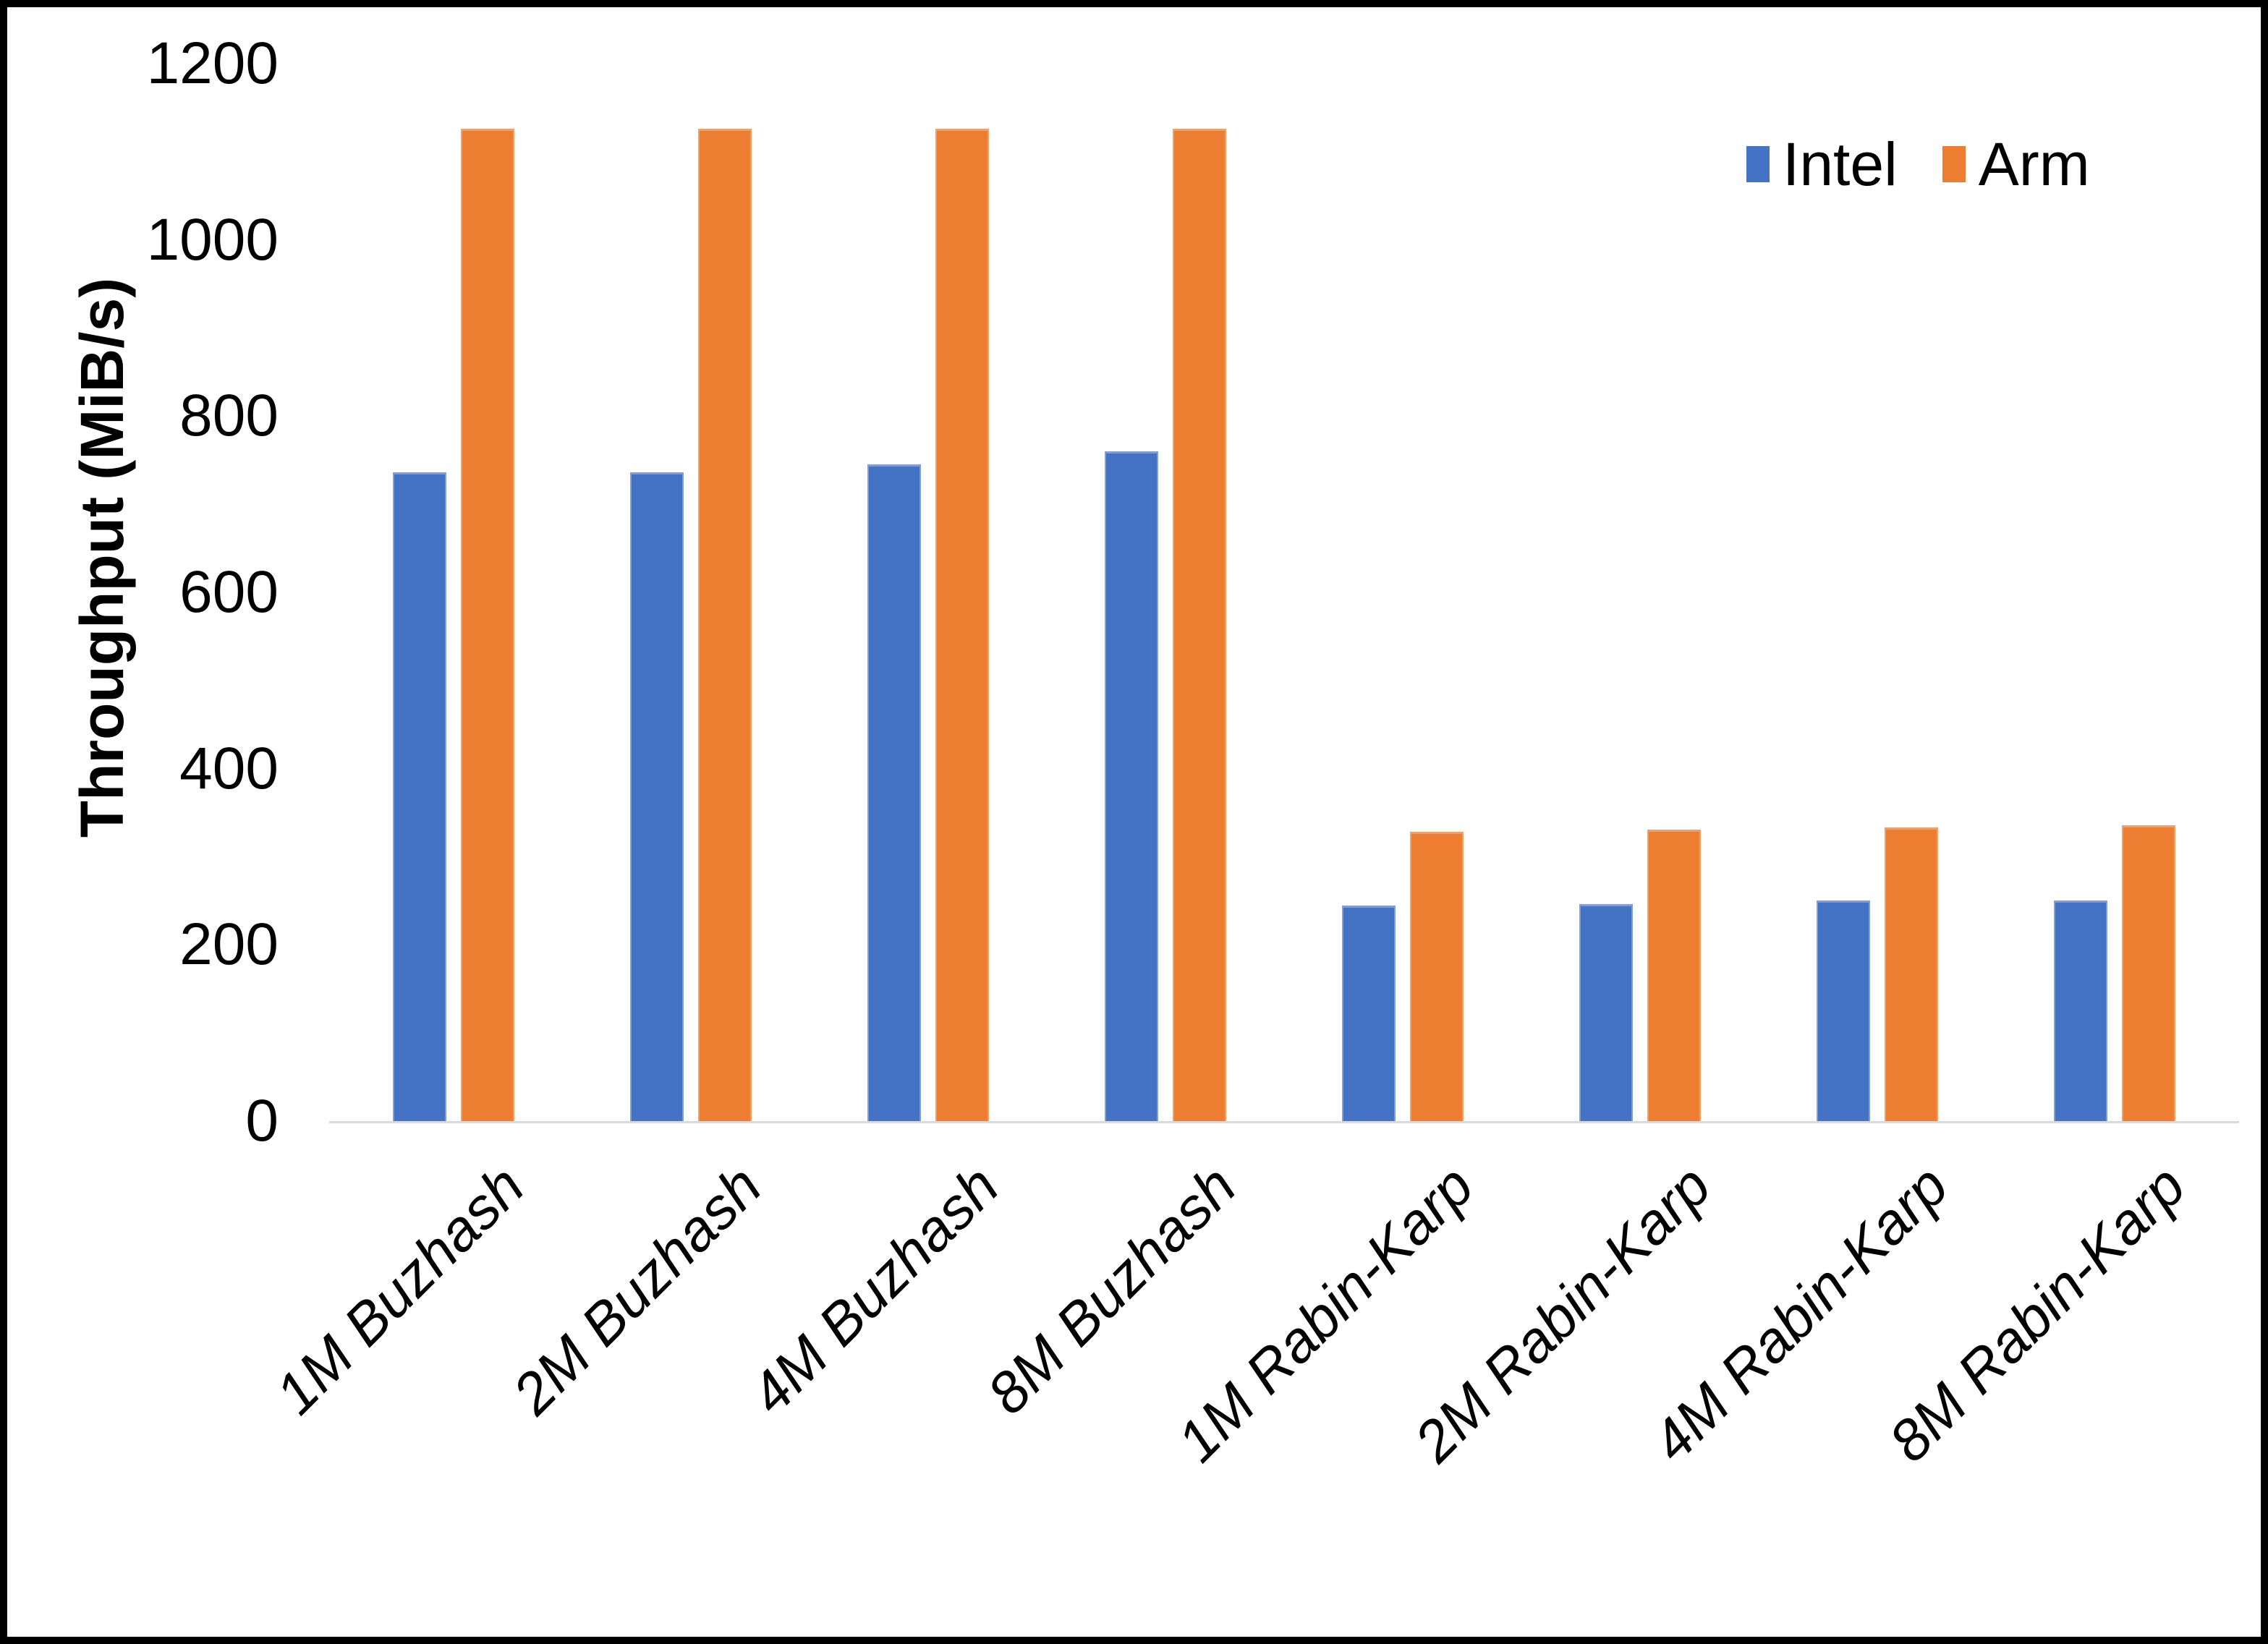 The width and height of the screenshot is (2268, 1644). What do you see at coordinates (1131, 786) in the screenshot?
I see `bar-intel-8m-buzhash` at bounding box center [1131, 786].